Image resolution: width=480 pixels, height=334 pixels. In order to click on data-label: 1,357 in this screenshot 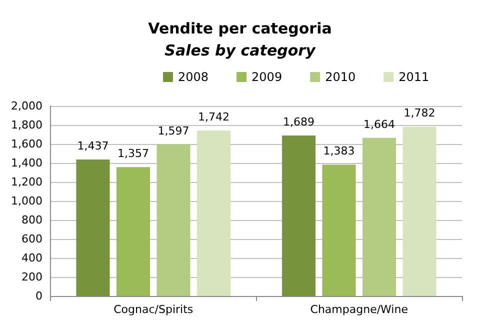, I will do `click(133, 153)`.